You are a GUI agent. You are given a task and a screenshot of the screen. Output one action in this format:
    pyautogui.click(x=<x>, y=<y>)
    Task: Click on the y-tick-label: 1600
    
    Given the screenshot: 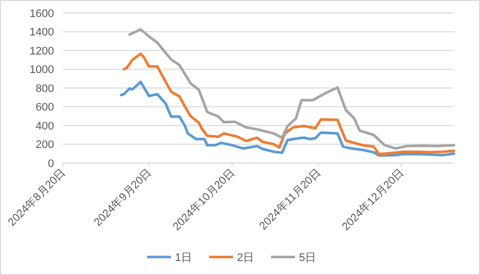 What is the action you would take?
    pyautogui.click(x=42, y=14)
    